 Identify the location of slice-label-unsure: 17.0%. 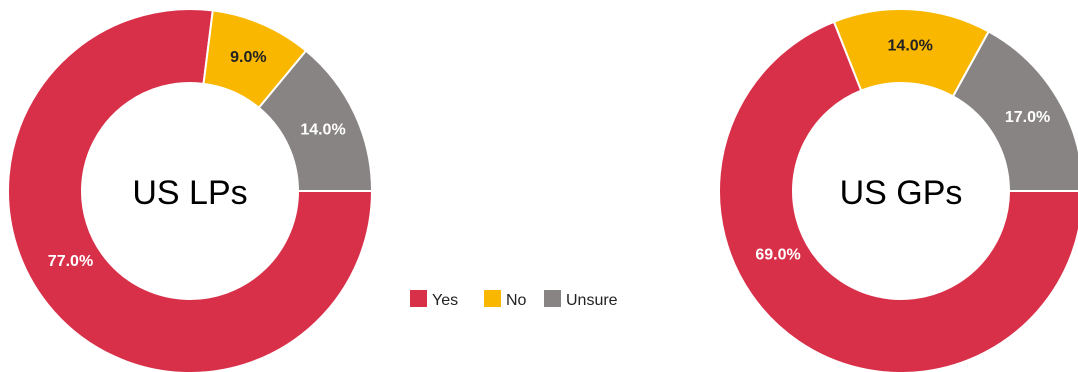
(1027, 117).